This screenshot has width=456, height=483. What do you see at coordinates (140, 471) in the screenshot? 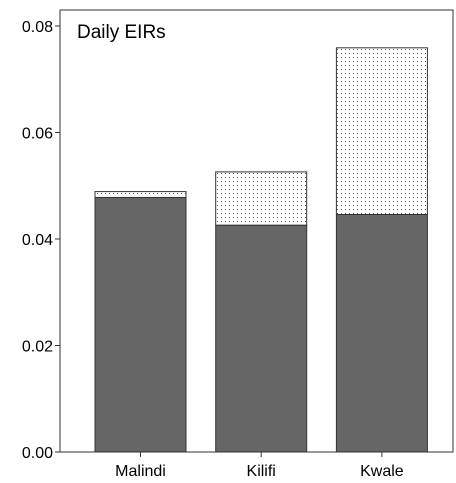
I see `x-category-label: Malindi` at bounding box center [140, 471].